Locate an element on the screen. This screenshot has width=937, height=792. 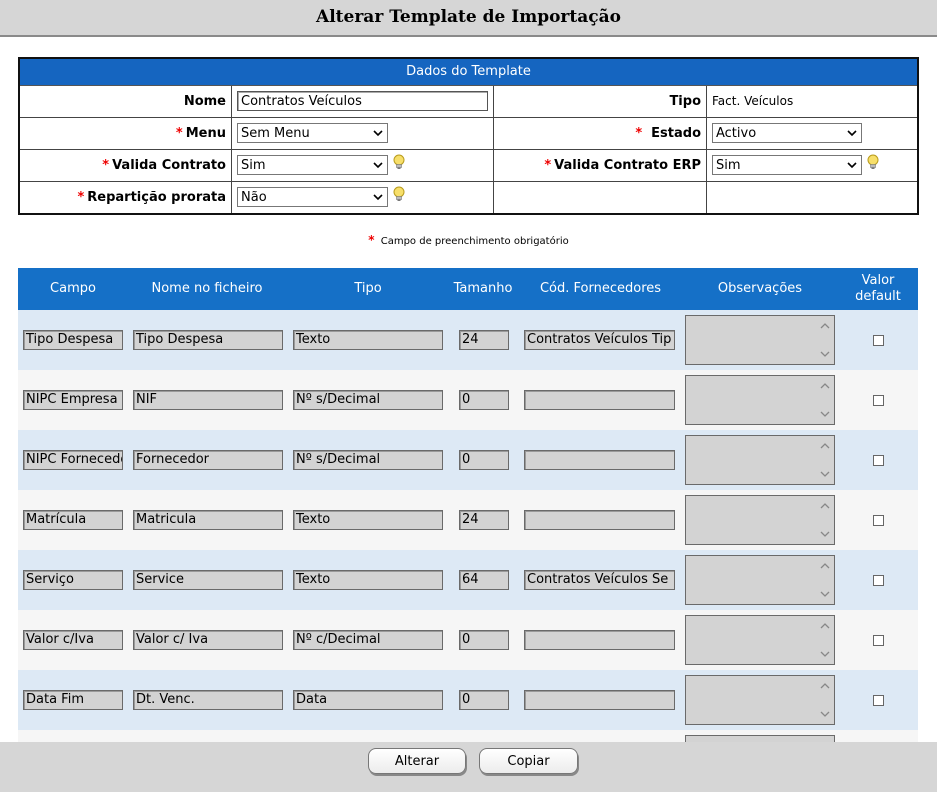
reparticao-select: Não is located at coordinates (312, 197).